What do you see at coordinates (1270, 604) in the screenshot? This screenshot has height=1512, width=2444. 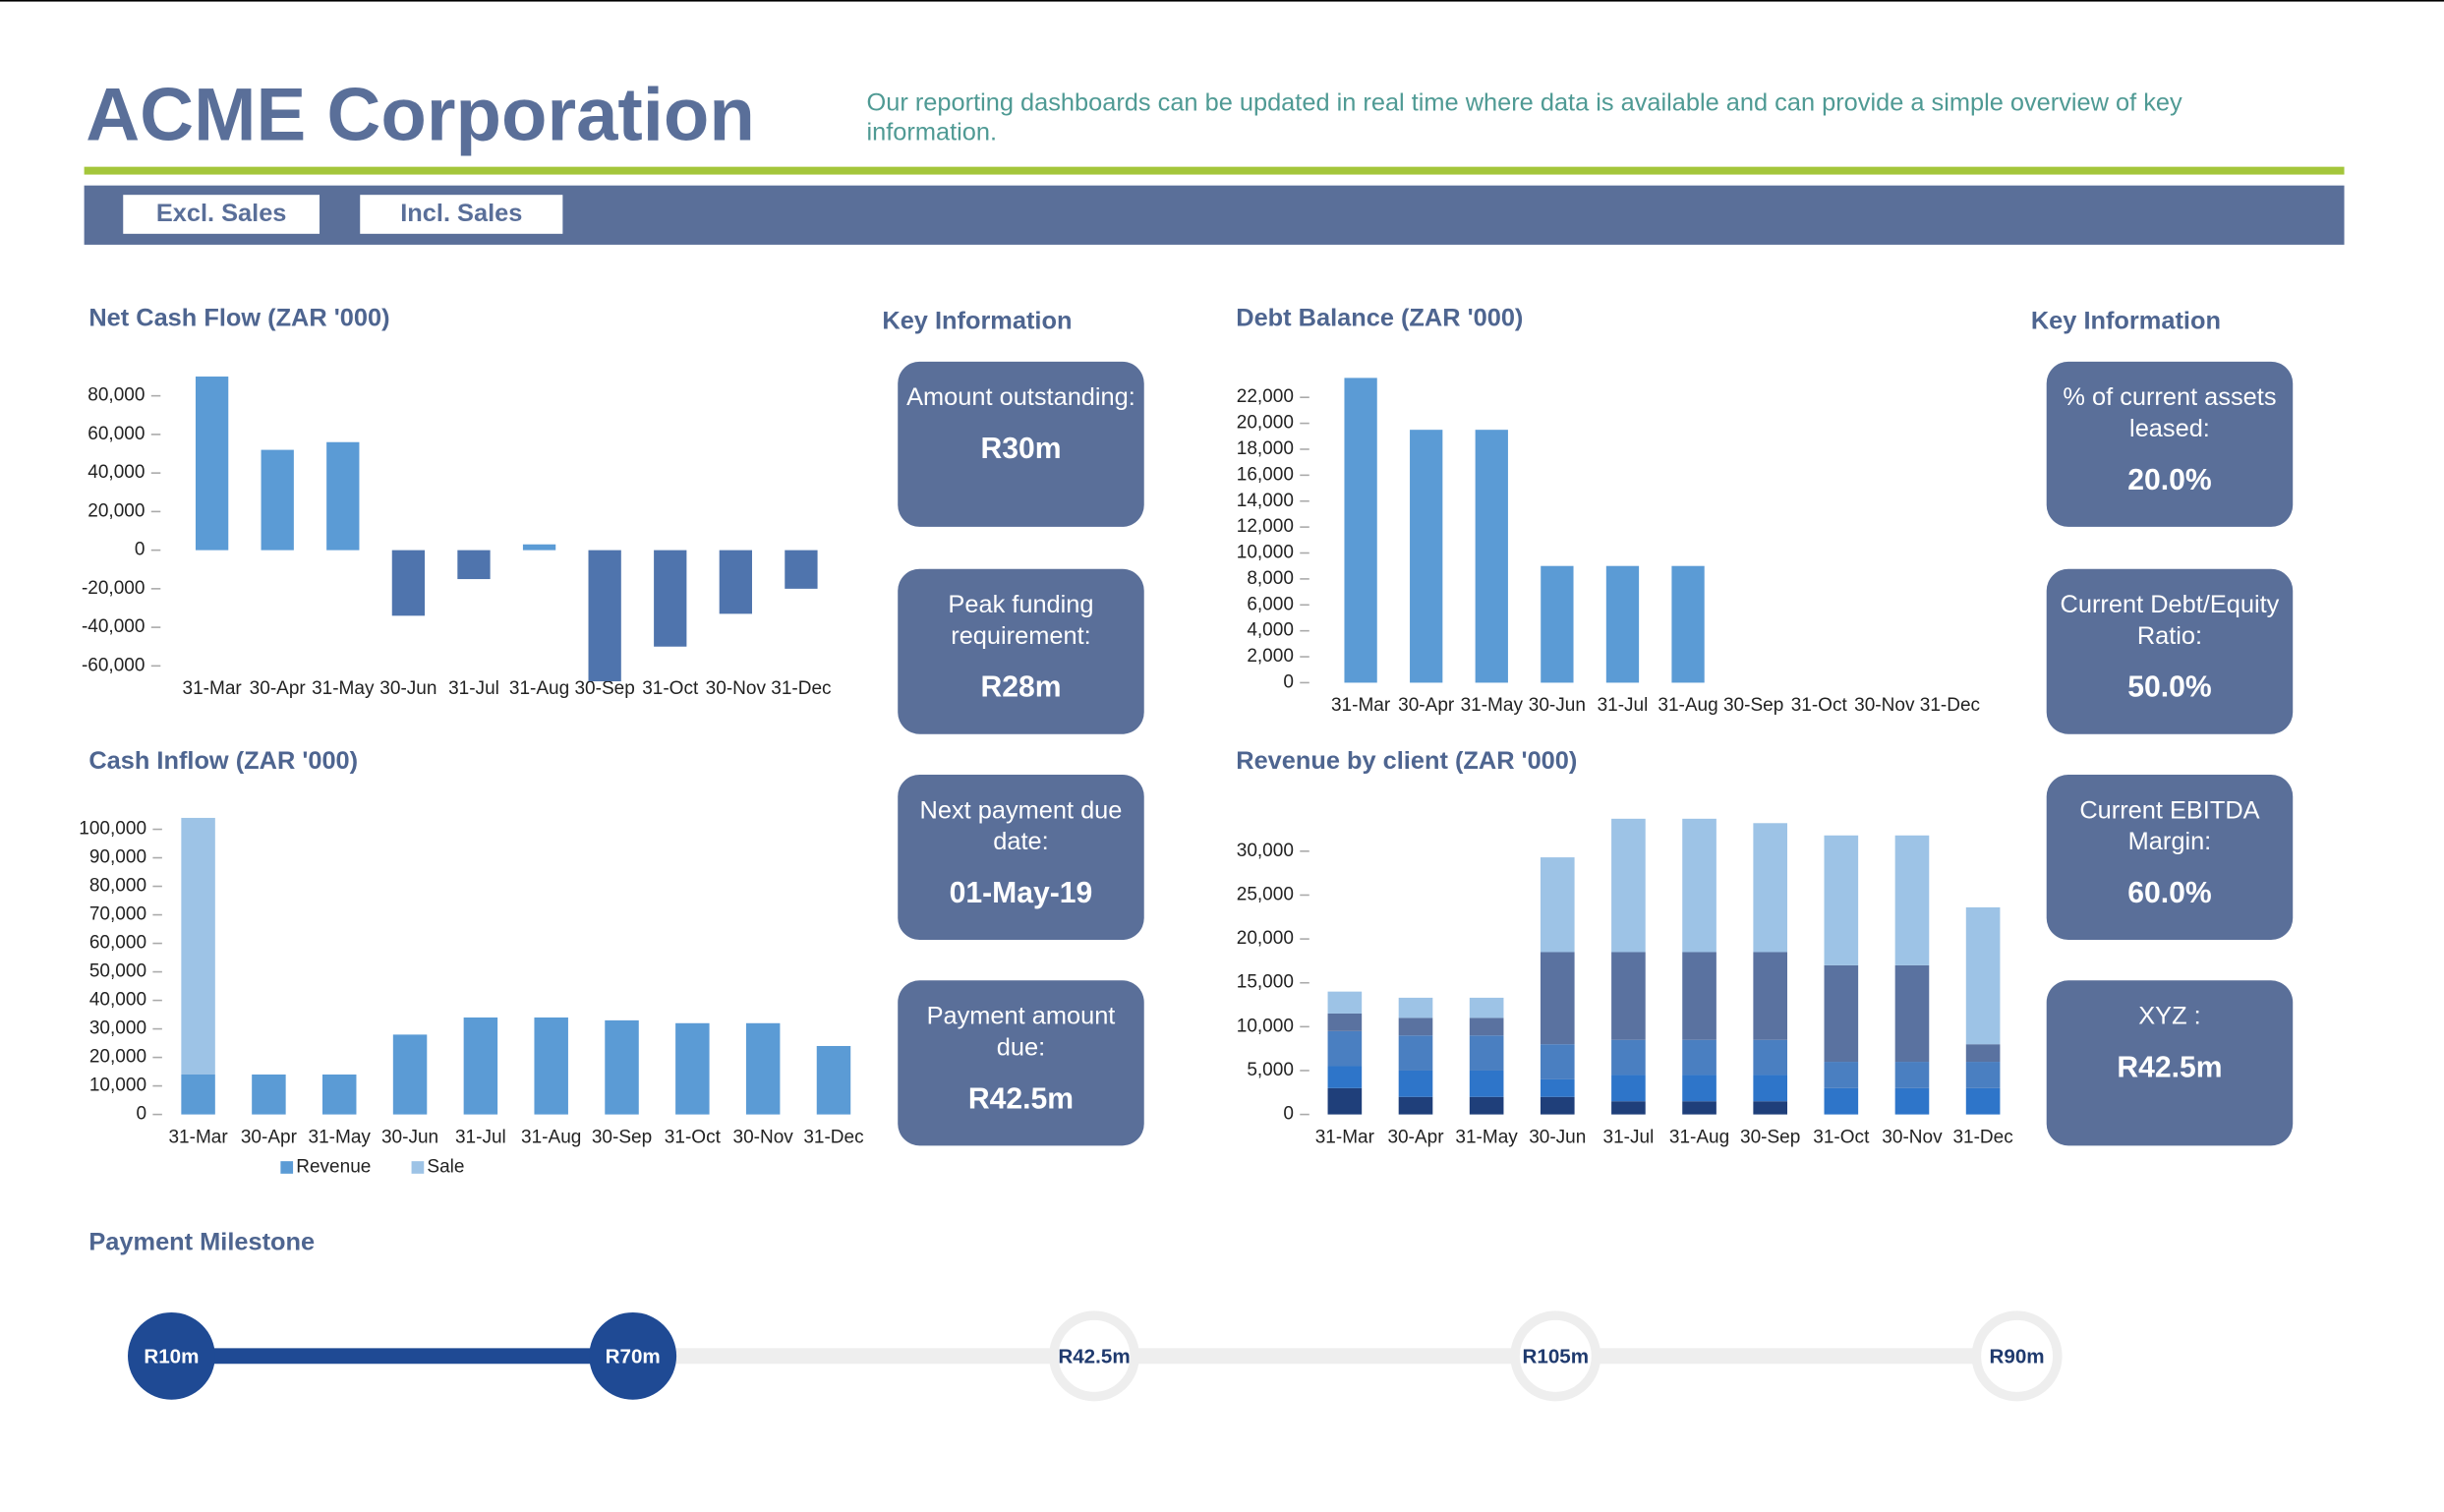 I see `y-tick-label: 6,000` at bounding box center [1270, 604].